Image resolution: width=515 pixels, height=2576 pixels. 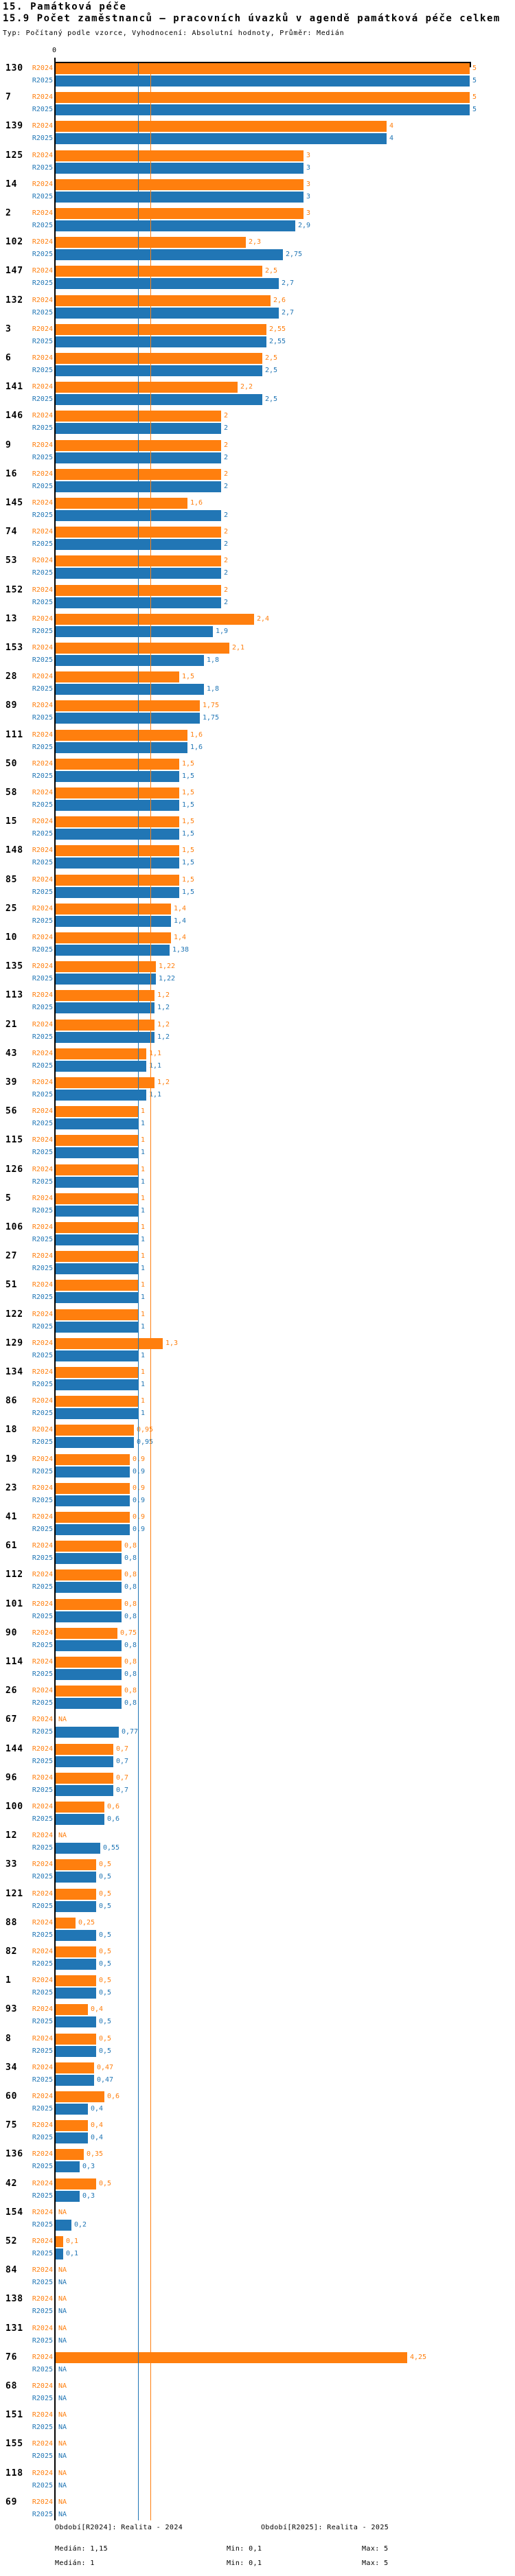 I want to click on value-label-r2024: 0,35, so click(x=95, y=2154).